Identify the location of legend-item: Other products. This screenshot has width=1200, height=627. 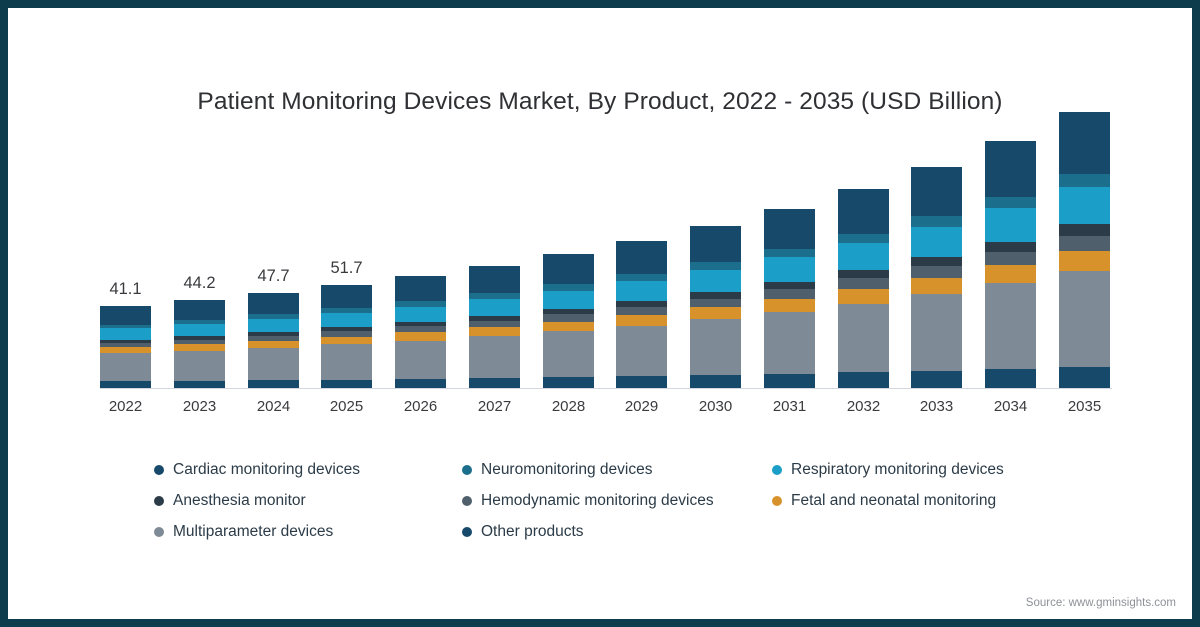
(617, 532).